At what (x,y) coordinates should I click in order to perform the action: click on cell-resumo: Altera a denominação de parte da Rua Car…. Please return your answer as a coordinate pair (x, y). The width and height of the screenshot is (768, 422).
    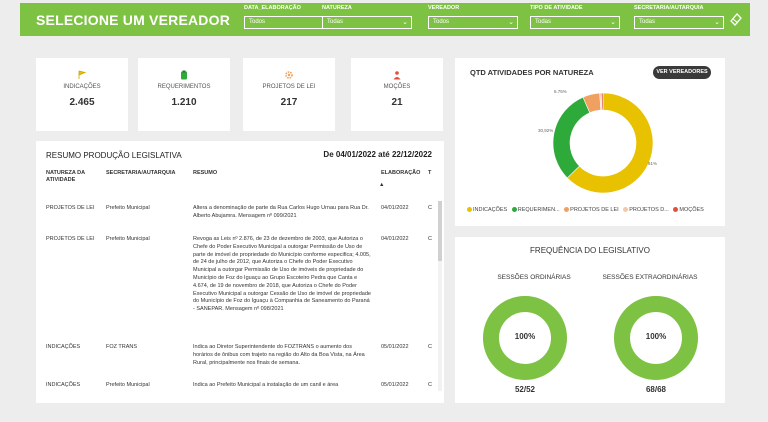
    Looking at the image, I should click on (281, 212).